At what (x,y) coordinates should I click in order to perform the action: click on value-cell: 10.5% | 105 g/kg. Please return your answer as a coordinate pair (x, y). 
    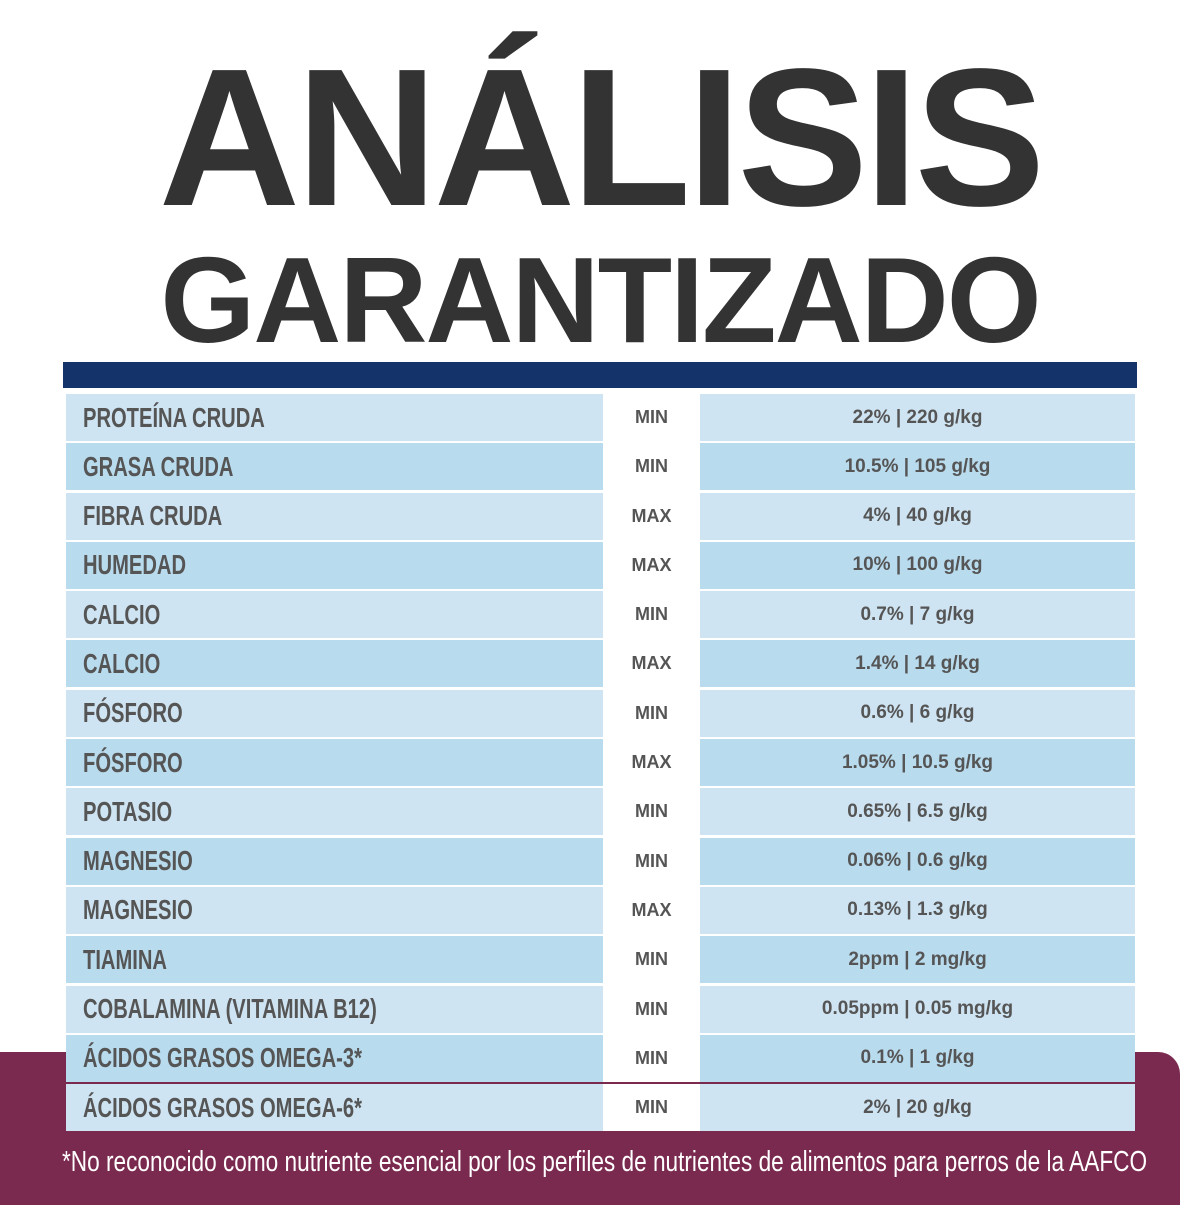
    Looking at the image, I should click on (917, 467).